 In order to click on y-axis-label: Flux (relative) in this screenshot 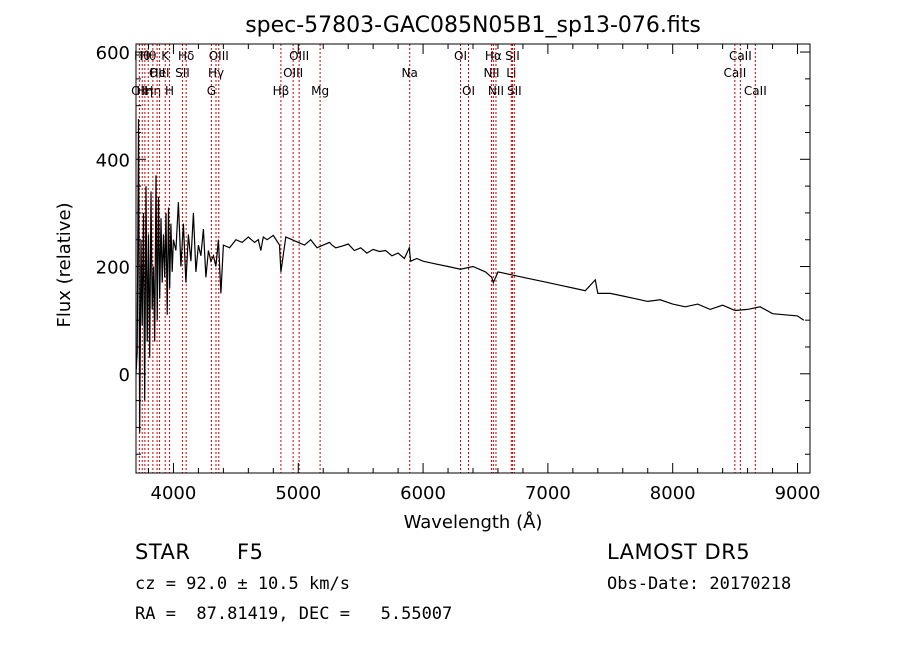, I will do `click(64, 264)`.